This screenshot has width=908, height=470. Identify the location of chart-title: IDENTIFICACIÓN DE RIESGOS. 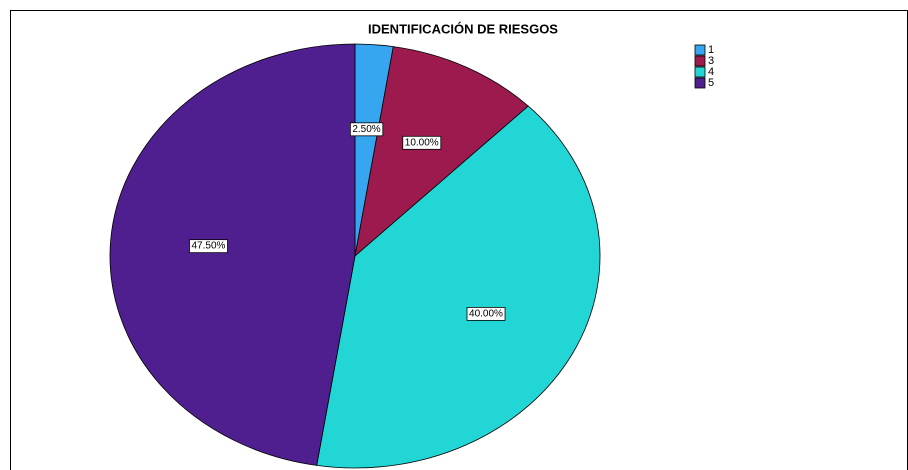
(463, 28).